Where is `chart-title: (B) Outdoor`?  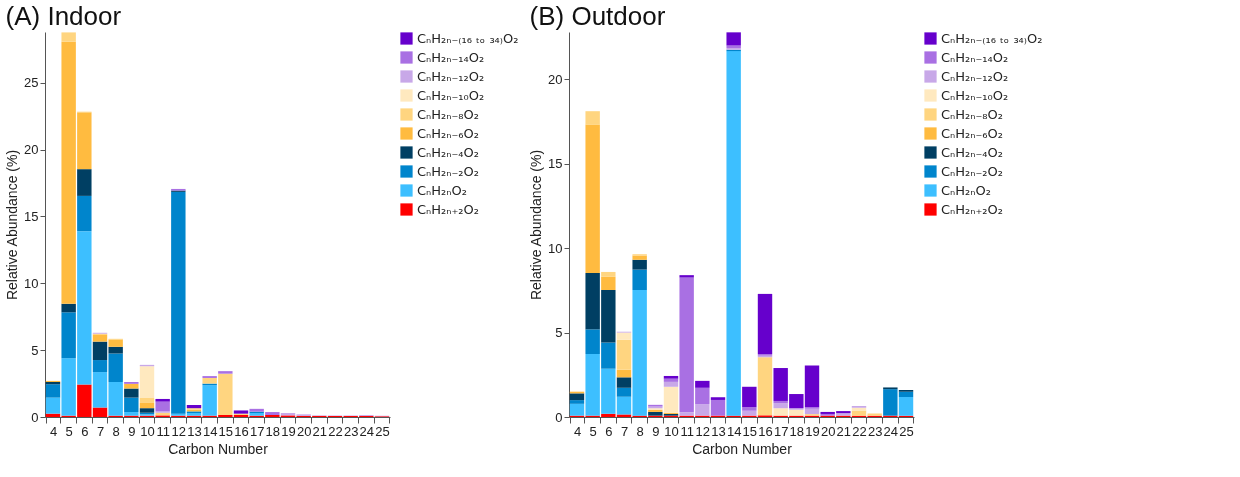
chart-title: (B) Outdoor is located at coordinates (597, 16).